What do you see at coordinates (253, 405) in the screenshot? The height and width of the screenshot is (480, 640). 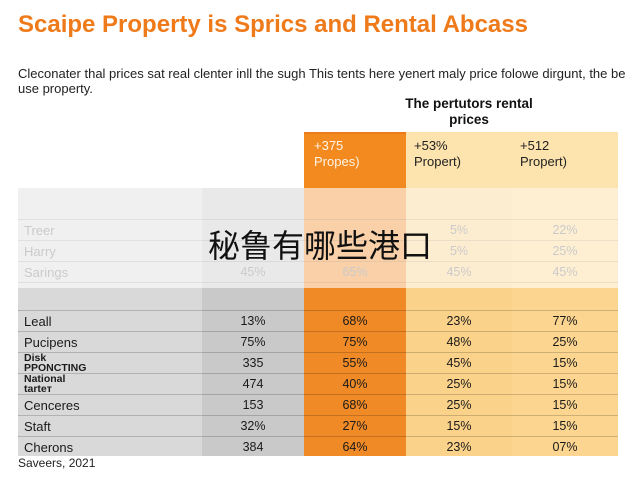 I see `table-cell: 153` at bounding box center [253, 405].